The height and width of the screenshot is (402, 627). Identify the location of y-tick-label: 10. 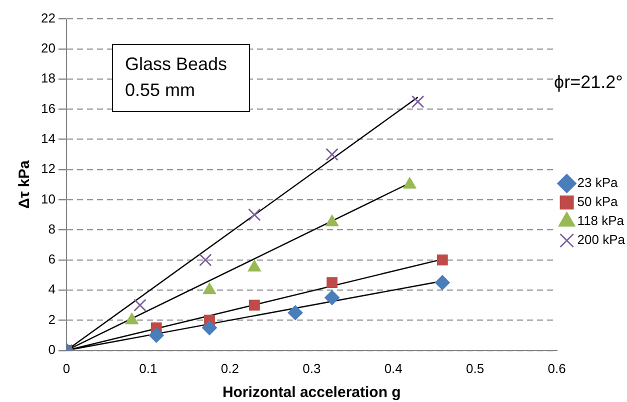
(48, 198).